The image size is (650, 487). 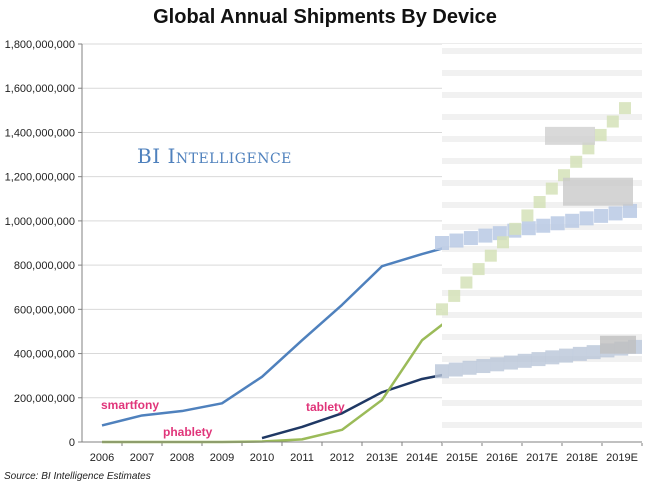 I want to click on x-tick-label: 2009, so click(x=222, y=458).